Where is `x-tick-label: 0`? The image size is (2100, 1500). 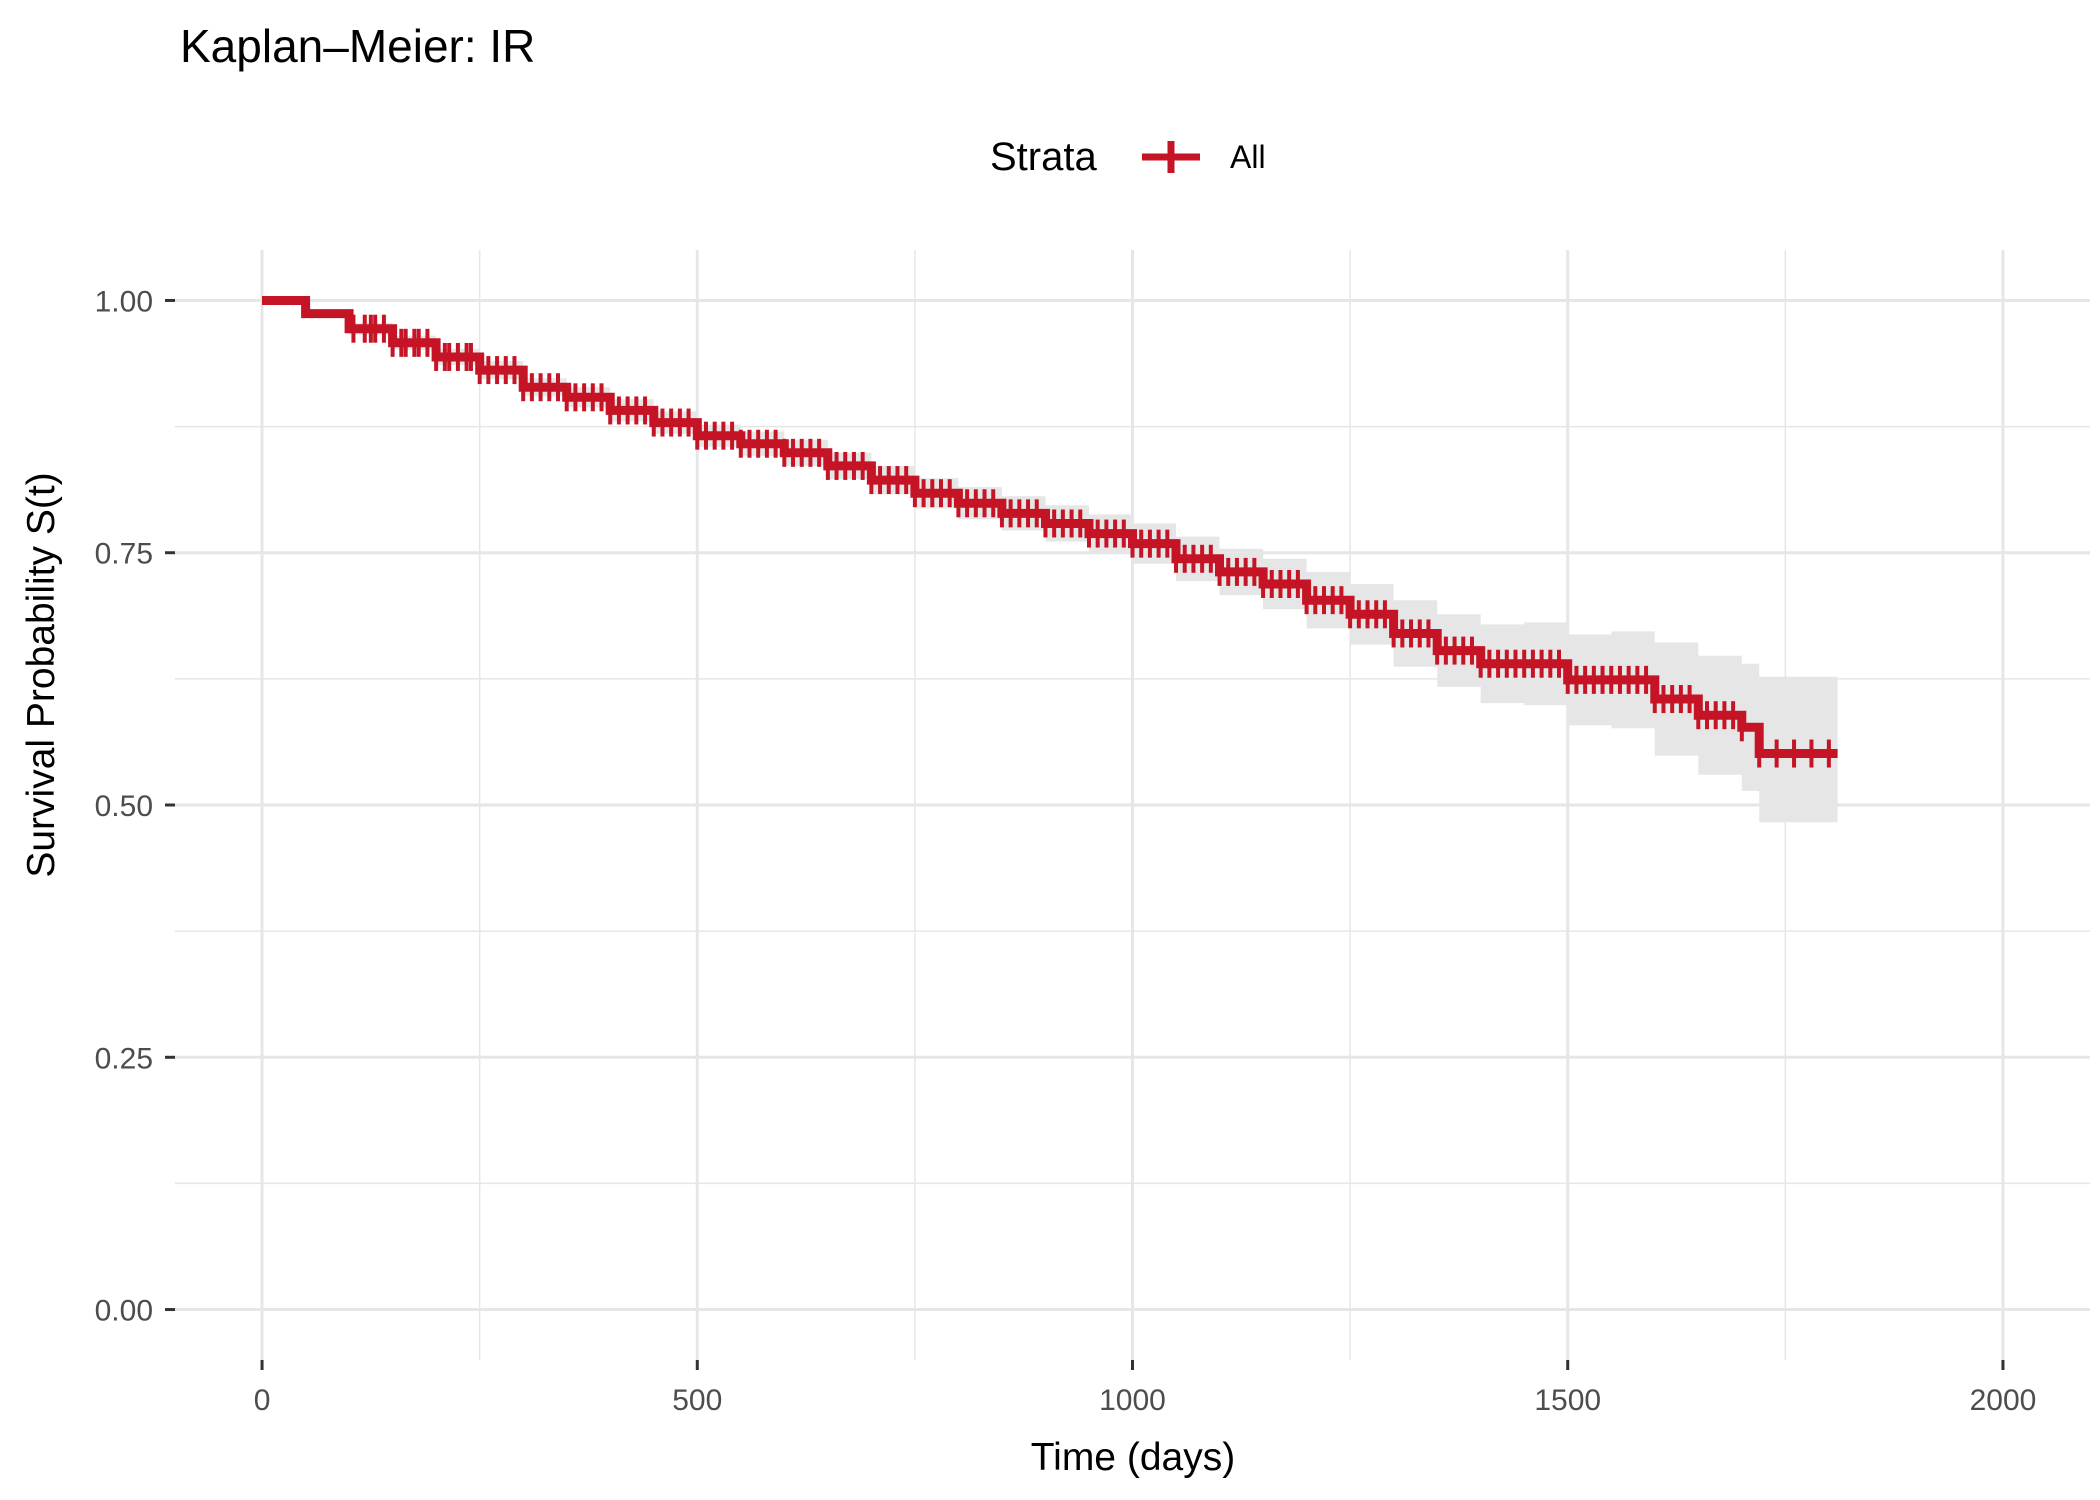
x-tick-label: 0 is located at coordinates (262, 1400).